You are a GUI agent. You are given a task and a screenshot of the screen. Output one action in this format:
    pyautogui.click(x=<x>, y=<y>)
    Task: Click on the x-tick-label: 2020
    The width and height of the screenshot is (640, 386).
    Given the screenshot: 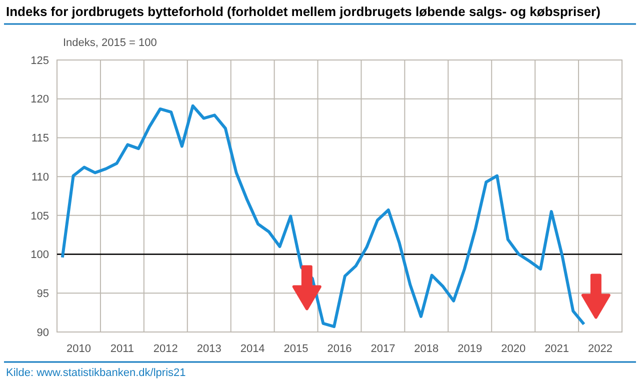 What is the action you would take?
    pyautogui.click(x=513, y=349)
    